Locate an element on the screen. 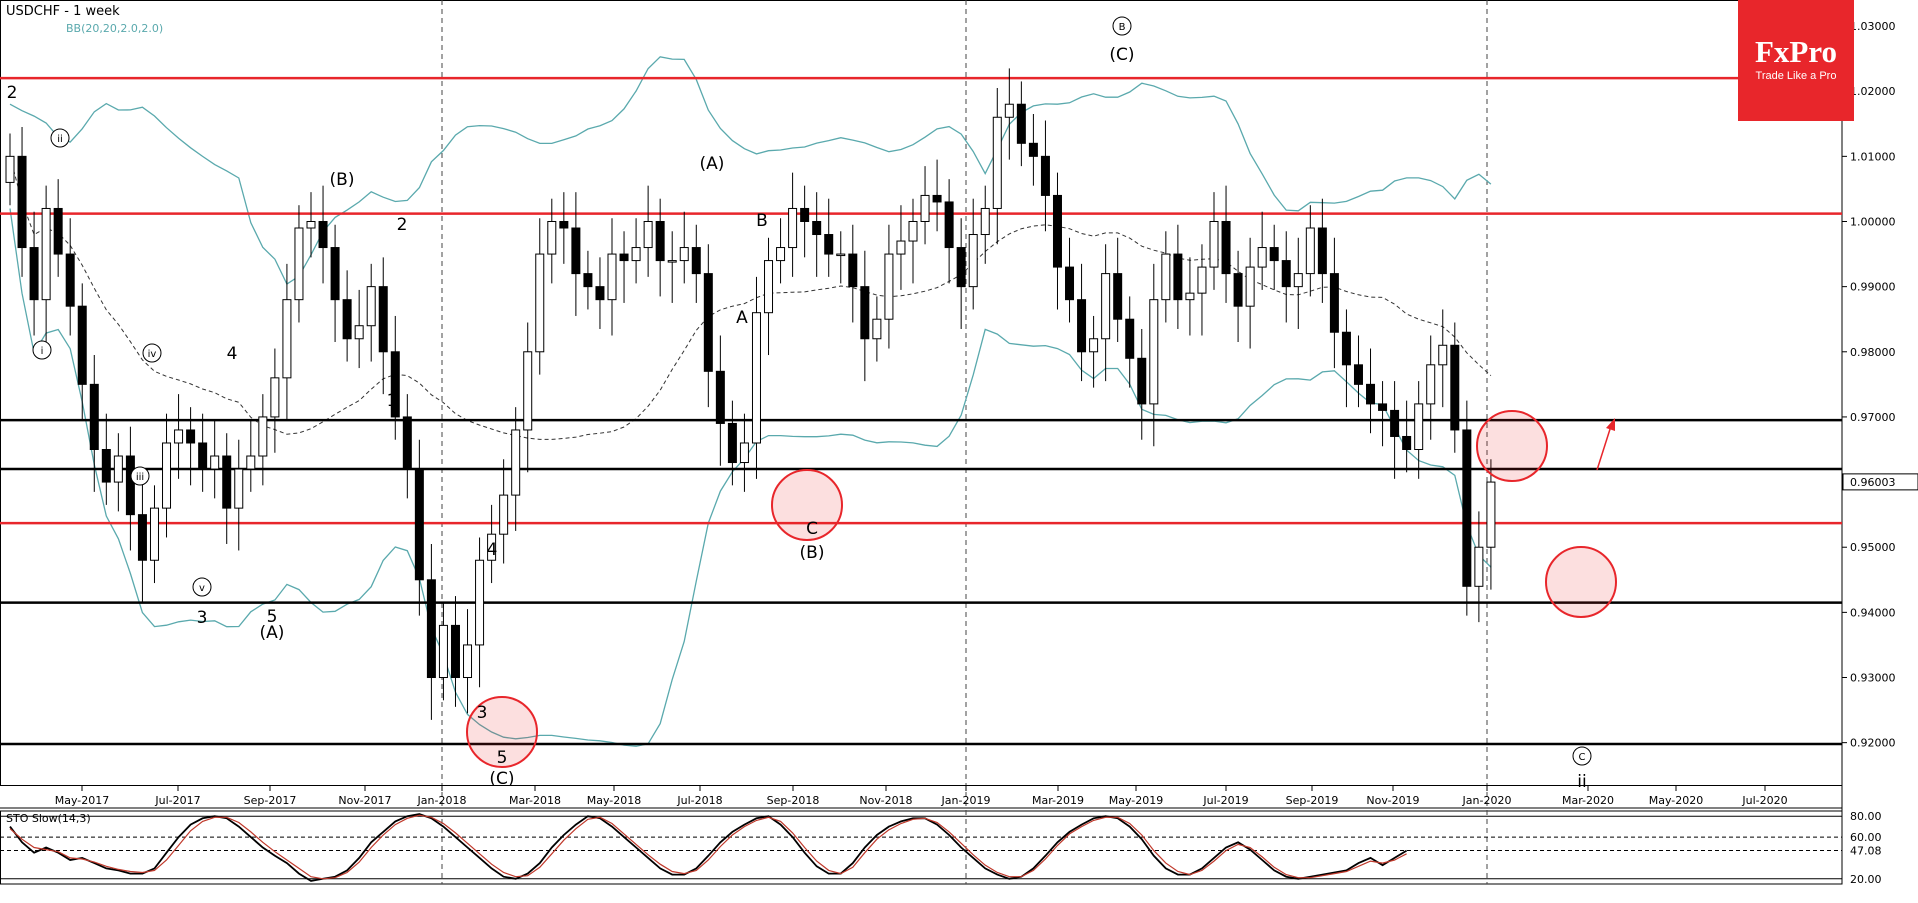 The height and width of the screenshot is (903, 1918). price-tick-label: 0.97000 is located at coordinates (1873, 417).